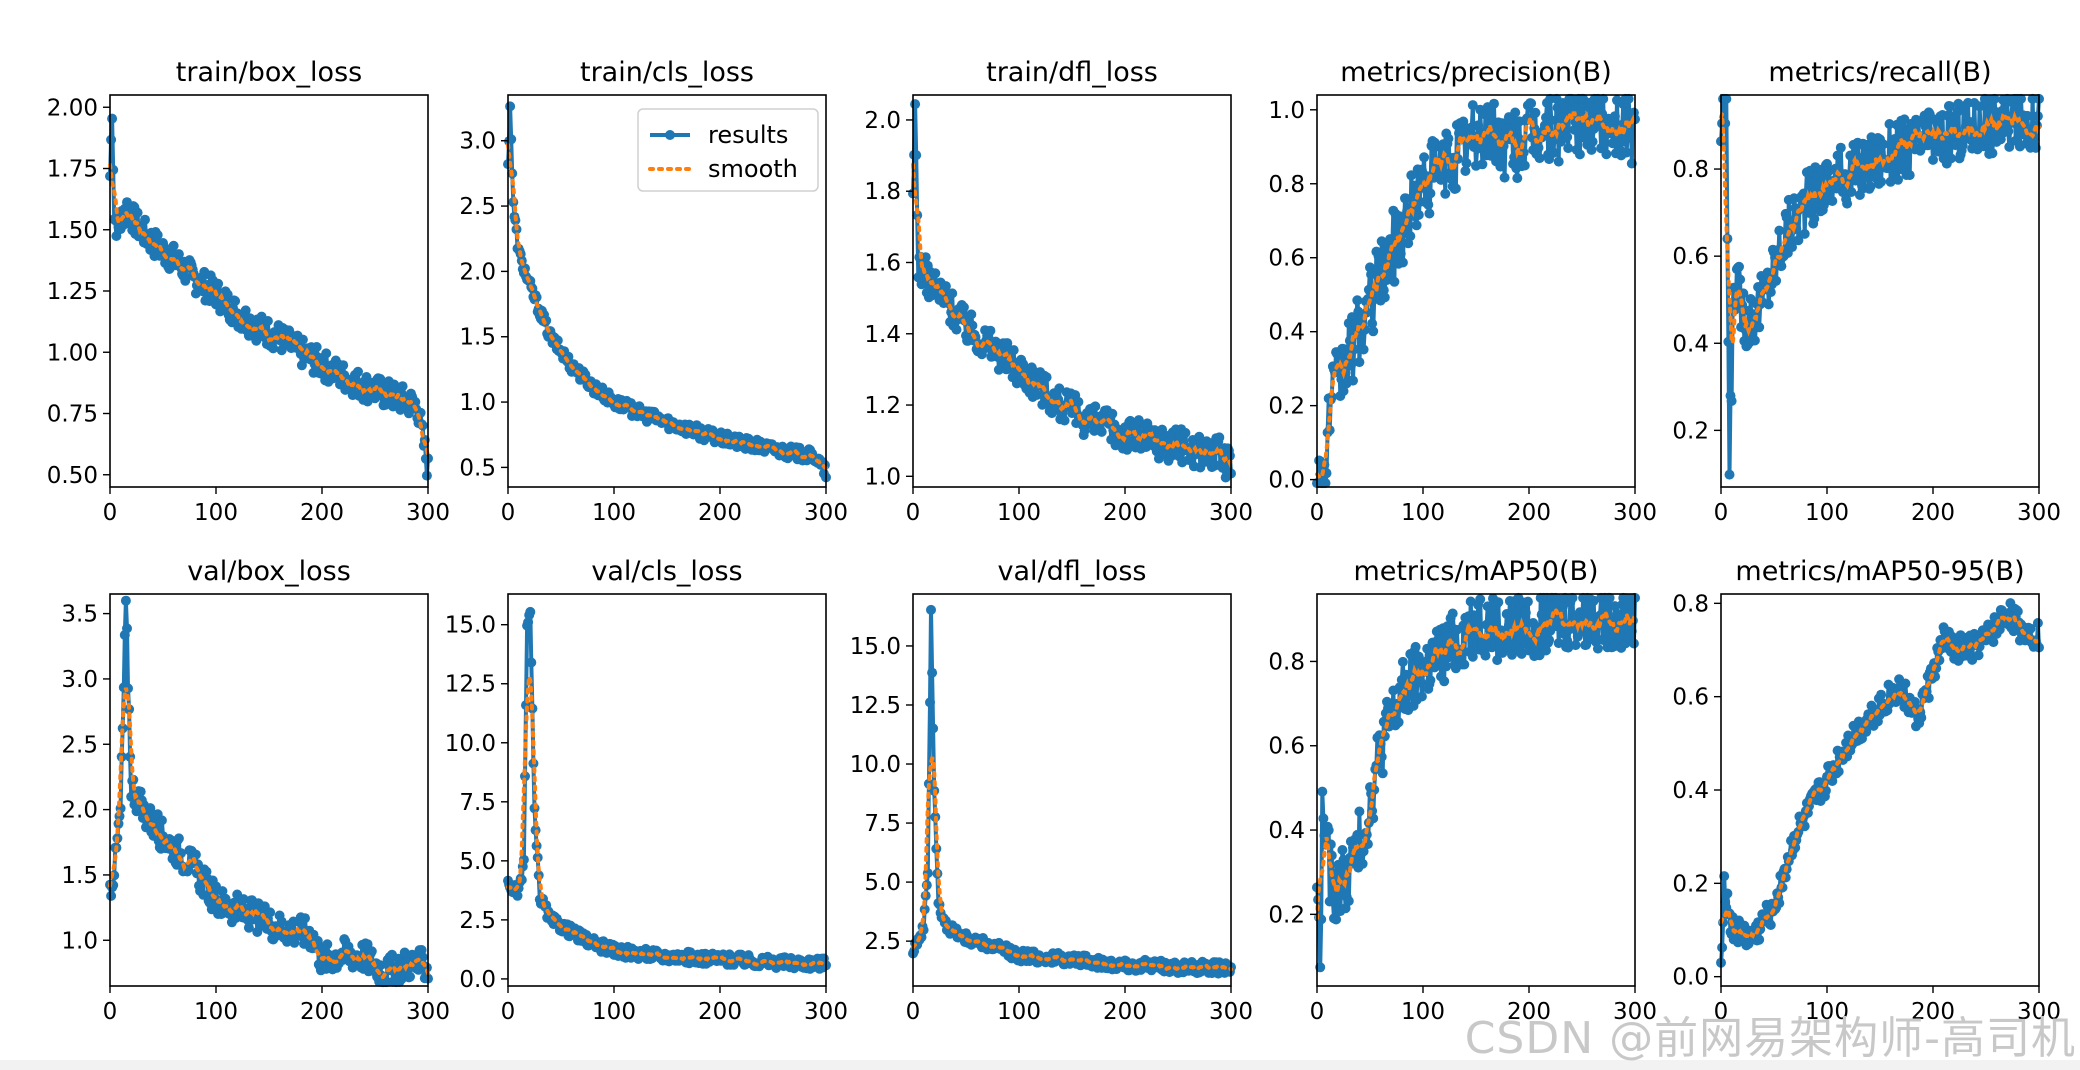  I want to click on y-tick-label: 0.0, so click(1690, 978).